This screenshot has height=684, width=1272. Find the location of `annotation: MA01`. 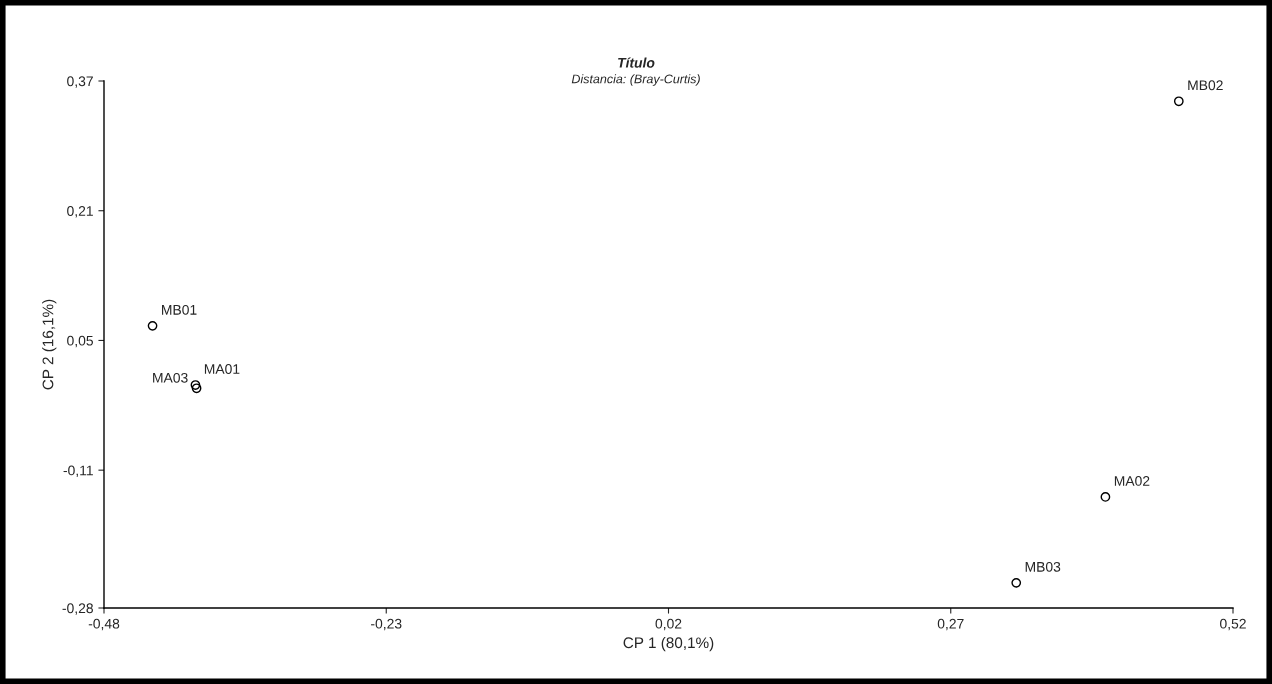

annotation: MA01 is located at coordinates (222, 369).